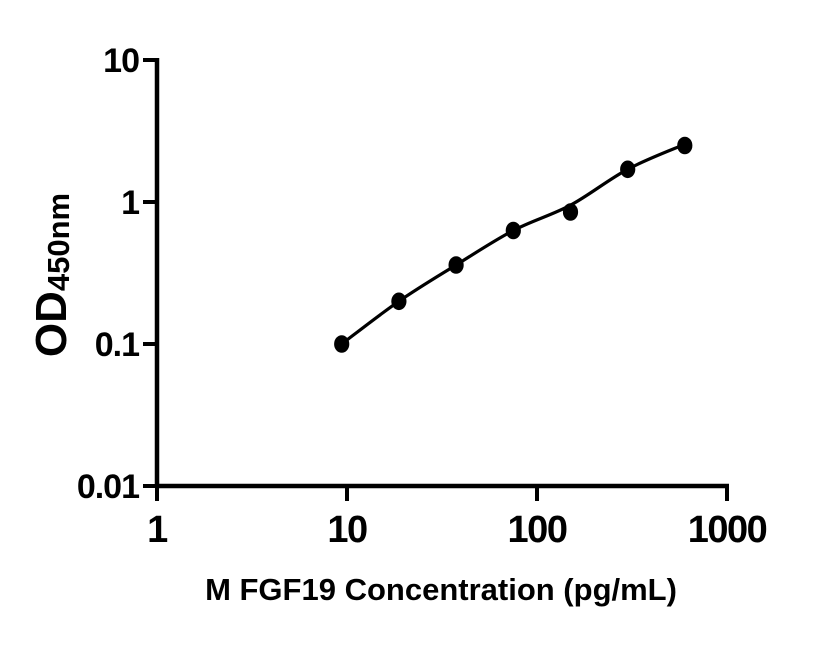 The height and width of the screenshot is (645, 816). What do you see at coordinates (347, 530) in the screenshot?
I see `x-tick-label: 10` at bounding box center [347, 530].